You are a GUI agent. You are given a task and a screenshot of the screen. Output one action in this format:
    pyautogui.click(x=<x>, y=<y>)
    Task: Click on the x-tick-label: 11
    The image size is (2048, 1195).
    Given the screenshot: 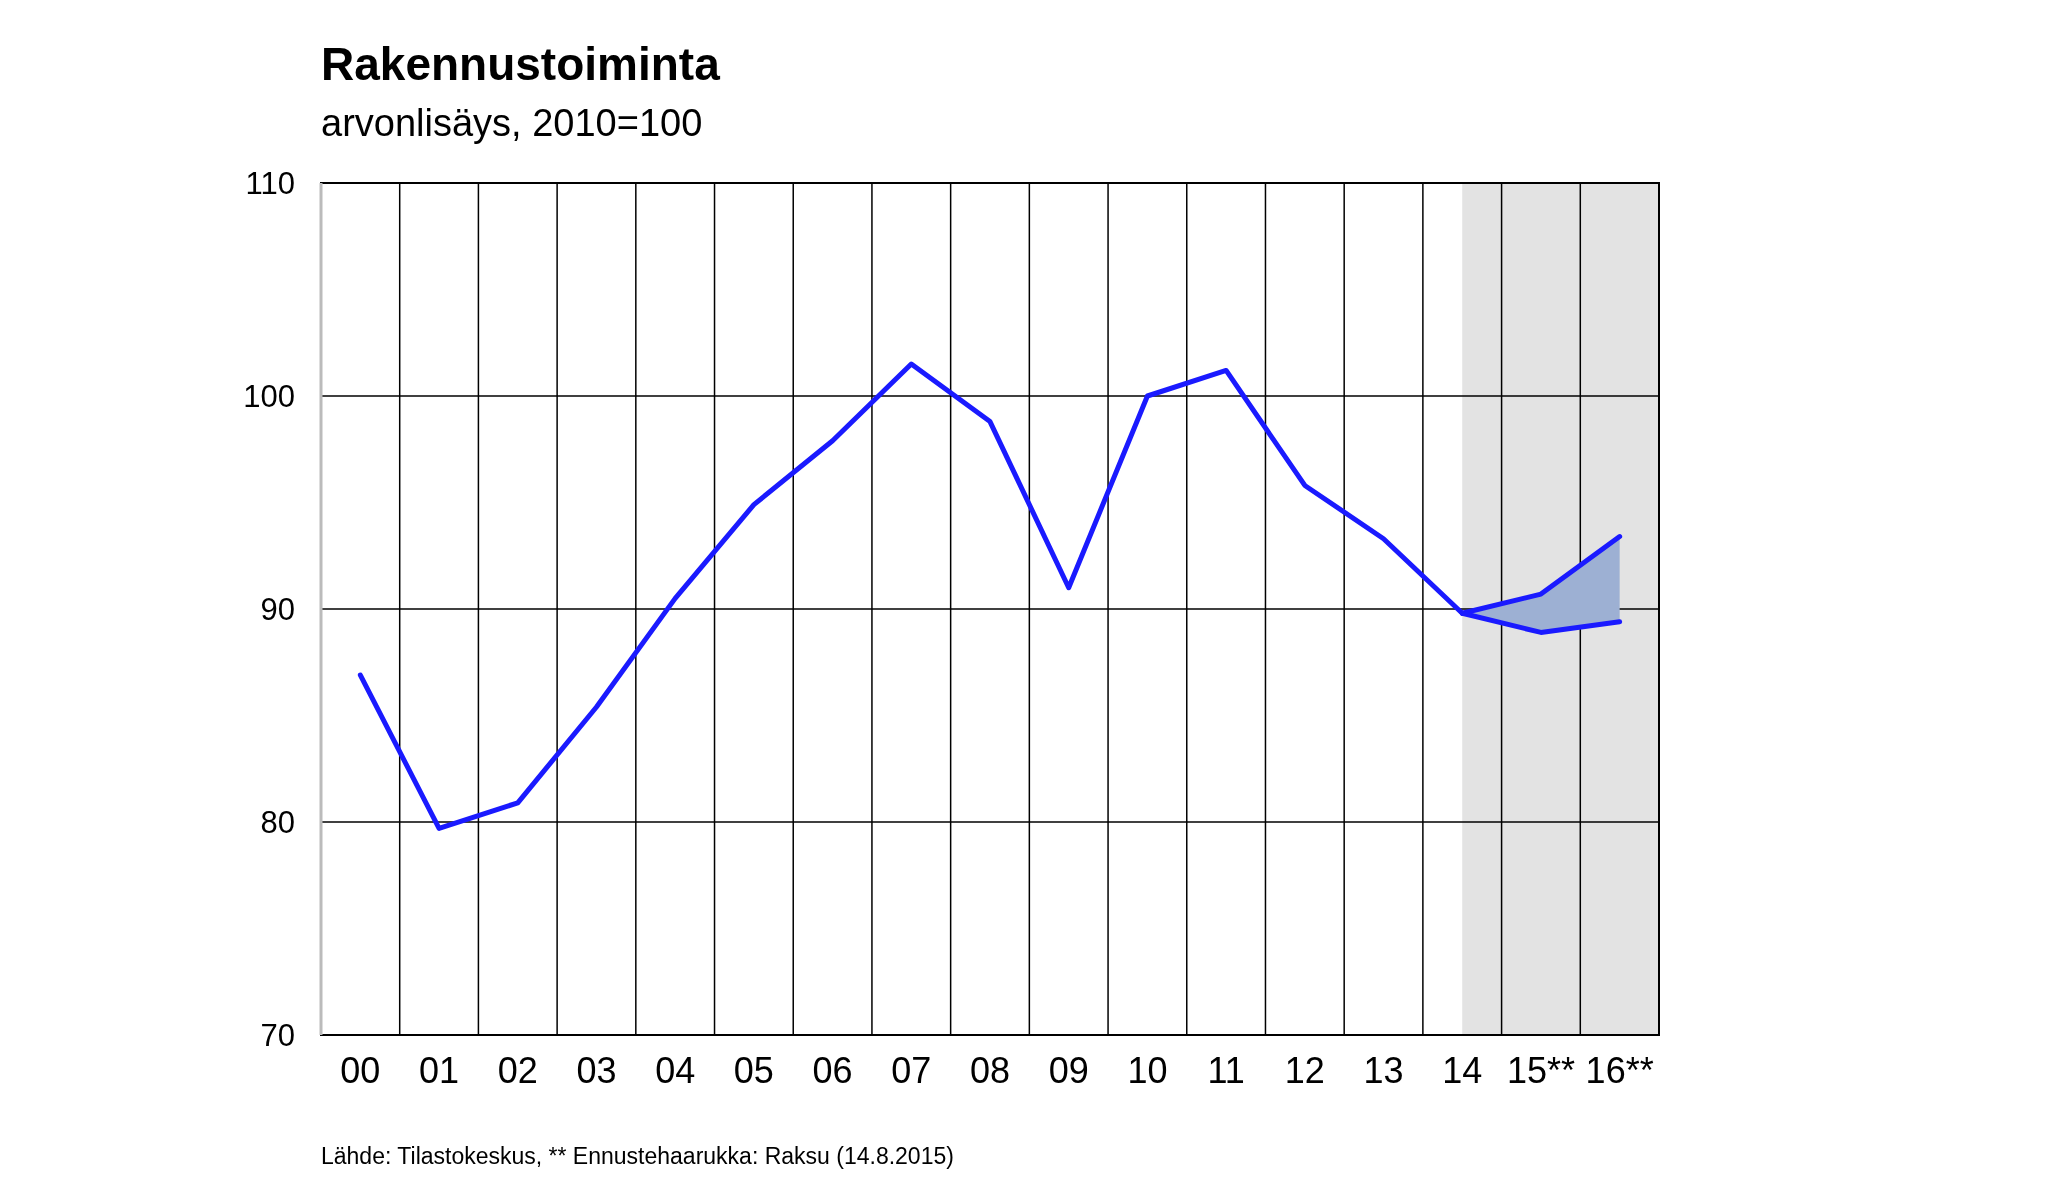 What is the action you would take?
    pyautogui.click(x=1226, y=1070)
    